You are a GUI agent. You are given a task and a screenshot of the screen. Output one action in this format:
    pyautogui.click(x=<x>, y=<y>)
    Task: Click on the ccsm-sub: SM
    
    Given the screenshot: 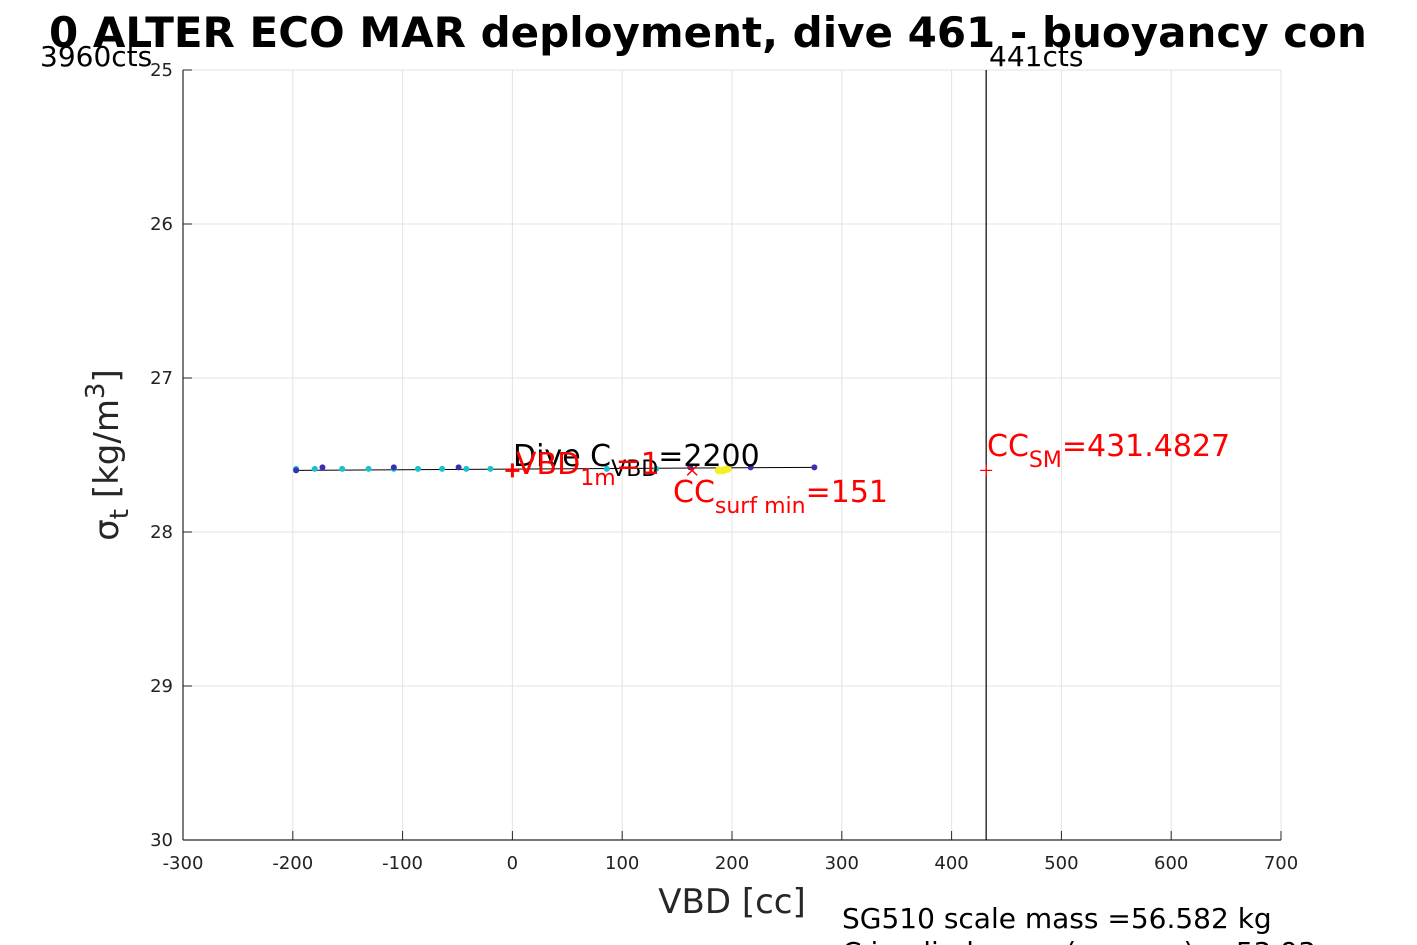 What is the action you would take?
    pyautogui.click(x=1045, y=460)
    